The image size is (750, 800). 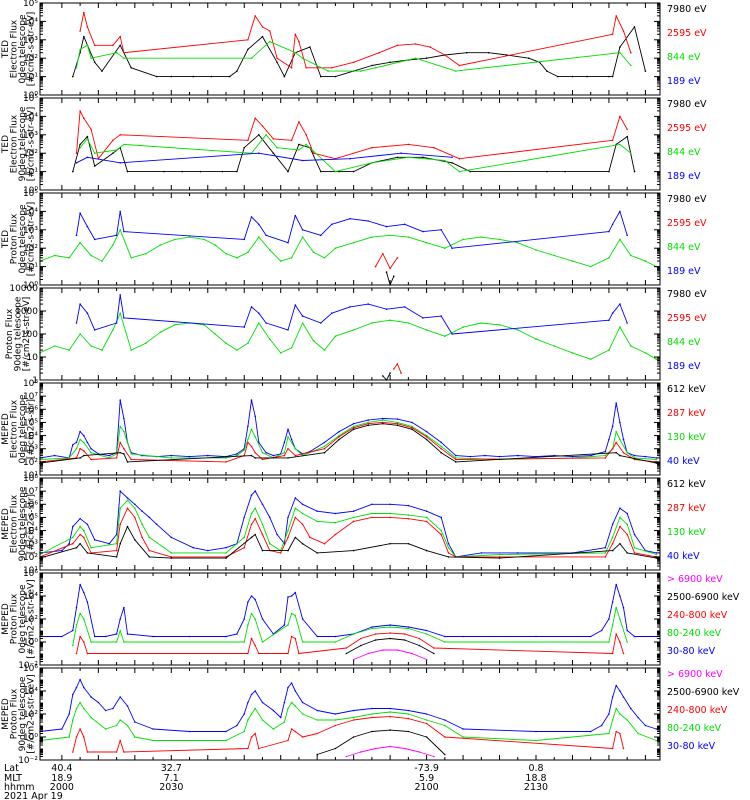 I want to click on y-axis-label-line: TED, so click(x=6, y=144).